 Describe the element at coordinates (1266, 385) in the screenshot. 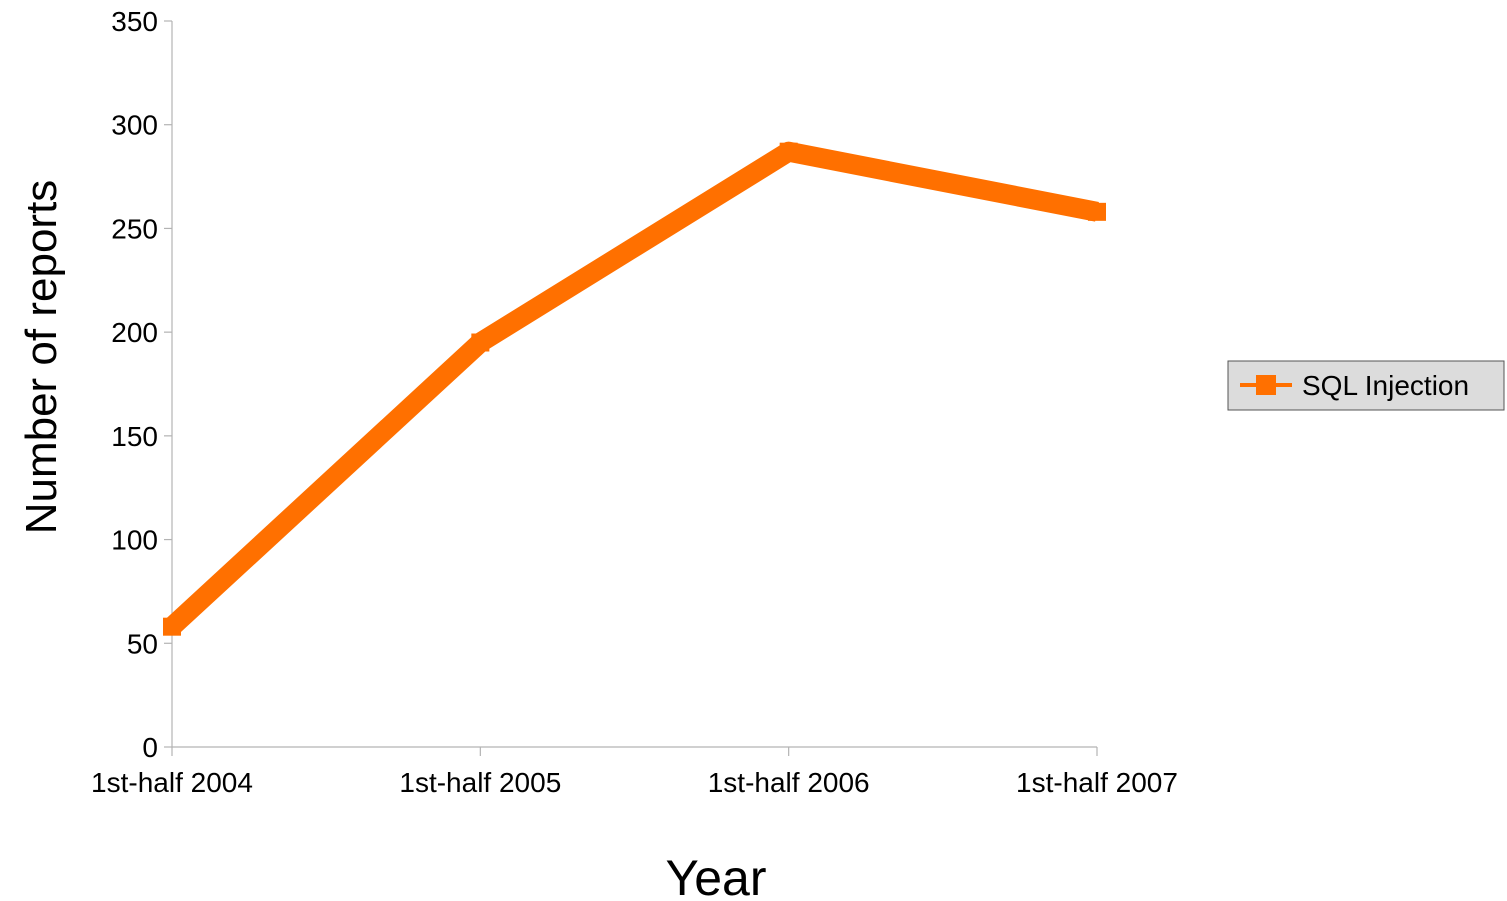

I see `legend-swatch-marker` at that location.